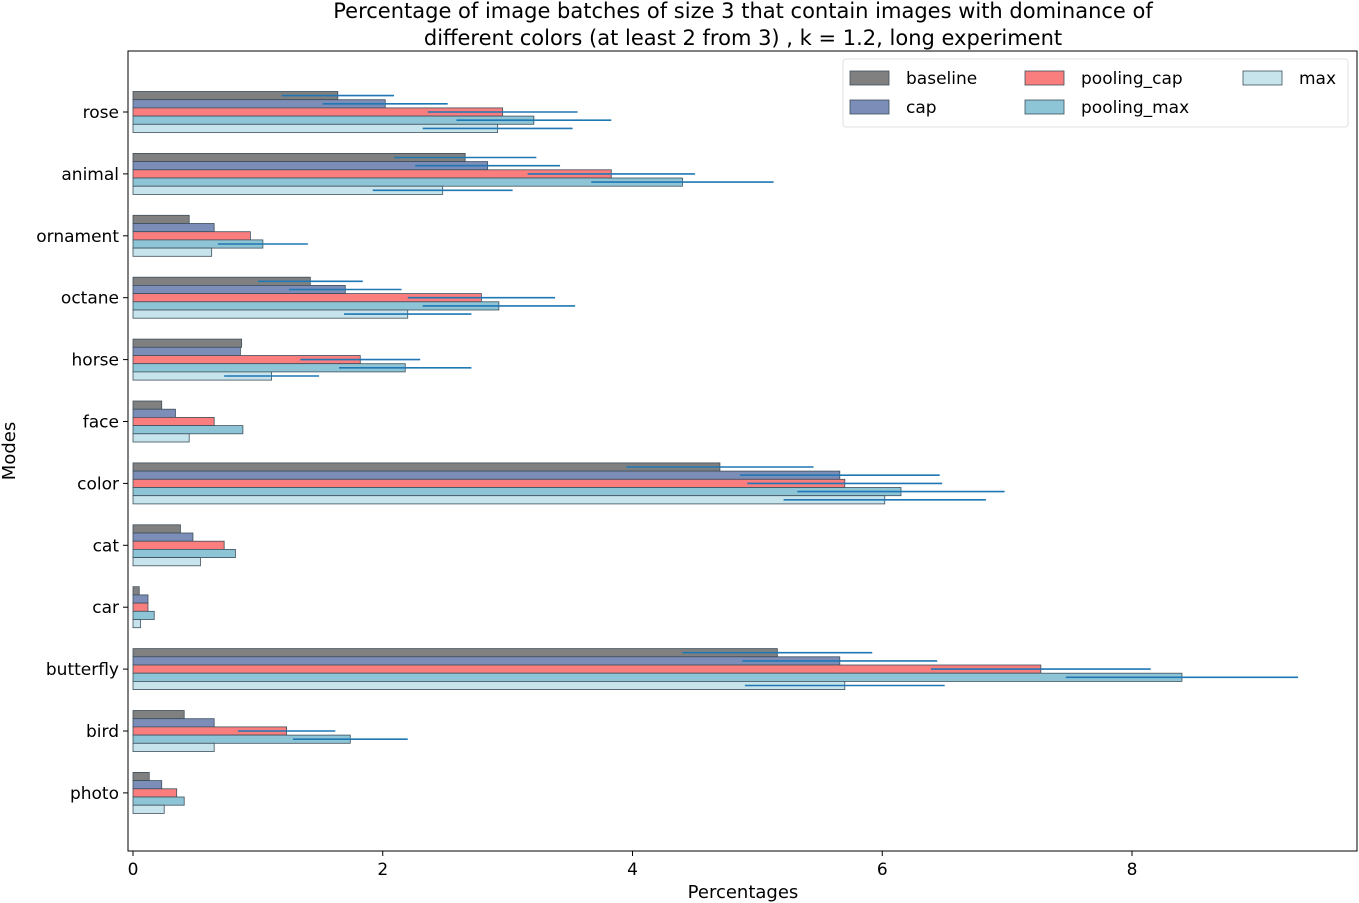 This screenshot has height=903, width=1359. Describe the element at coordinates (173, 747) in the screenshot. I see `bar-max-bird` at that location.